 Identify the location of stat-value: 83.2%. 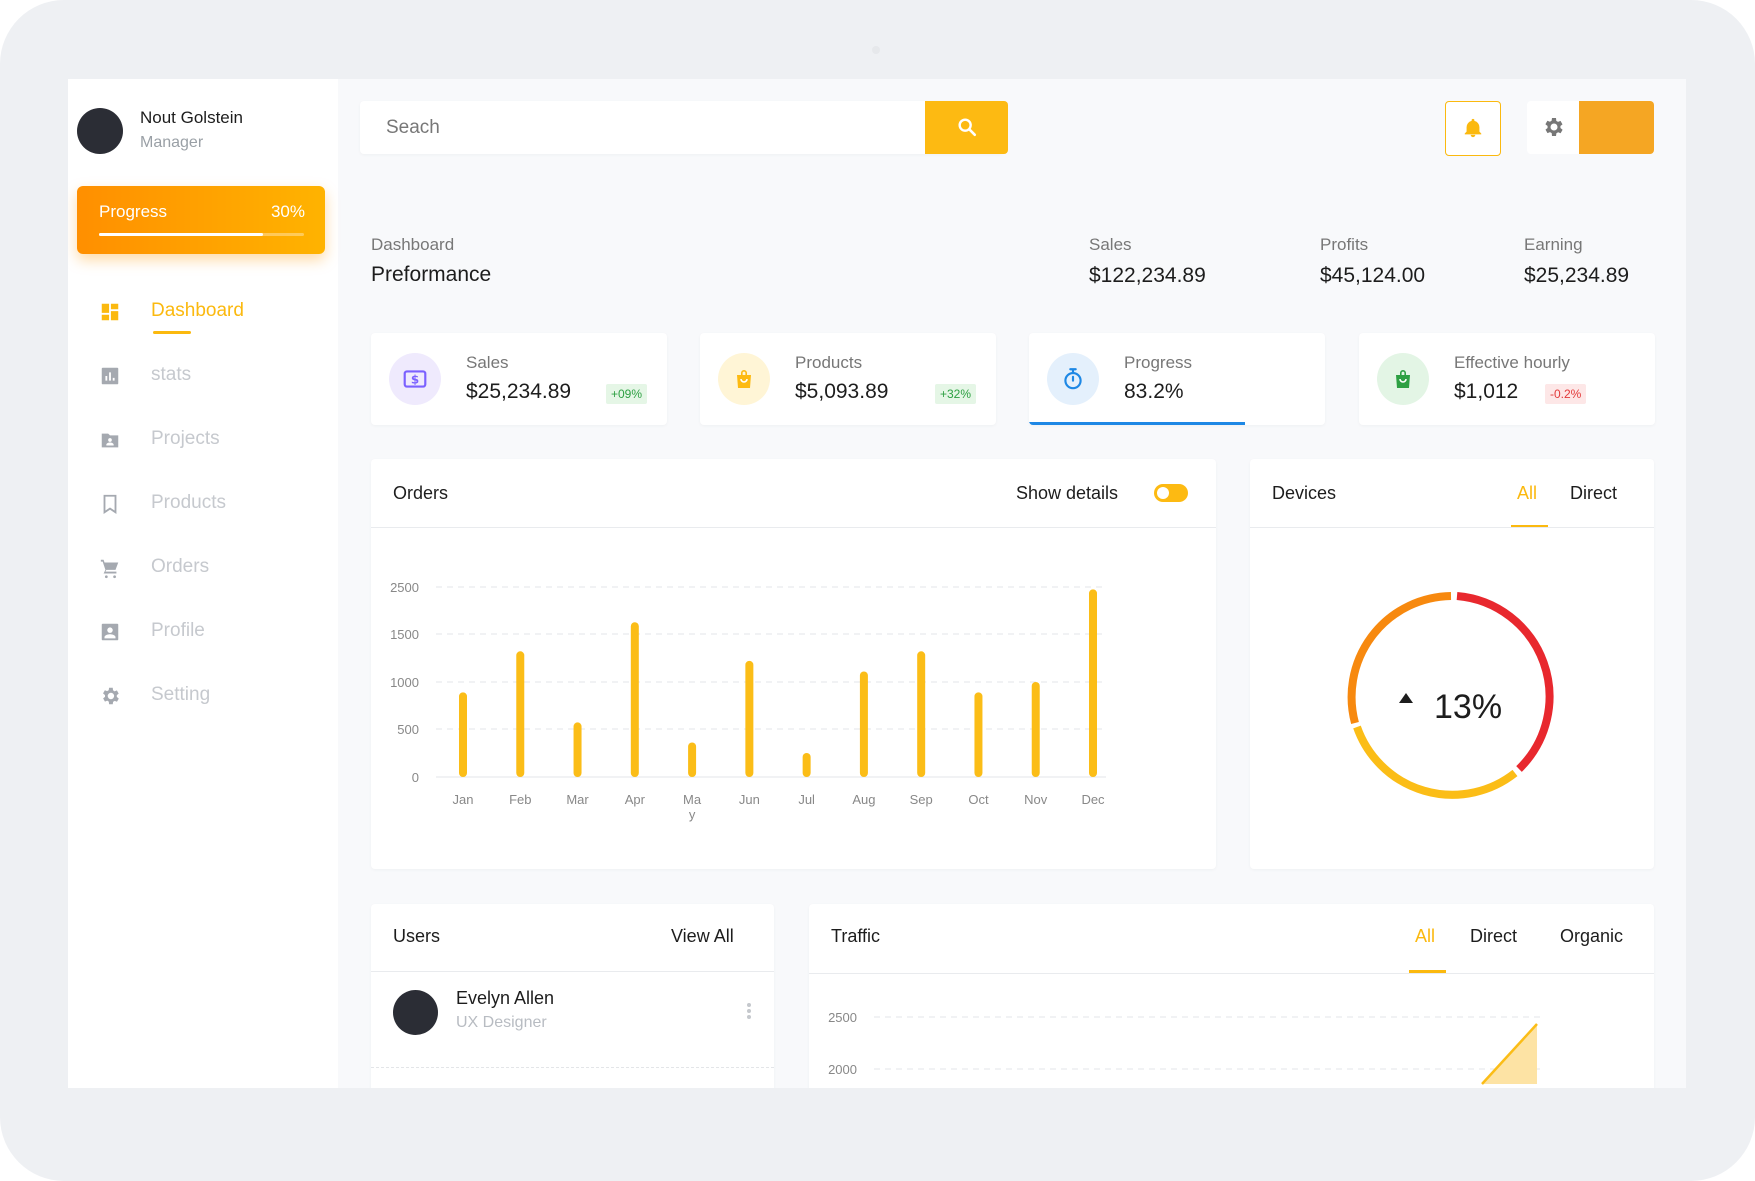
(1154, 391).